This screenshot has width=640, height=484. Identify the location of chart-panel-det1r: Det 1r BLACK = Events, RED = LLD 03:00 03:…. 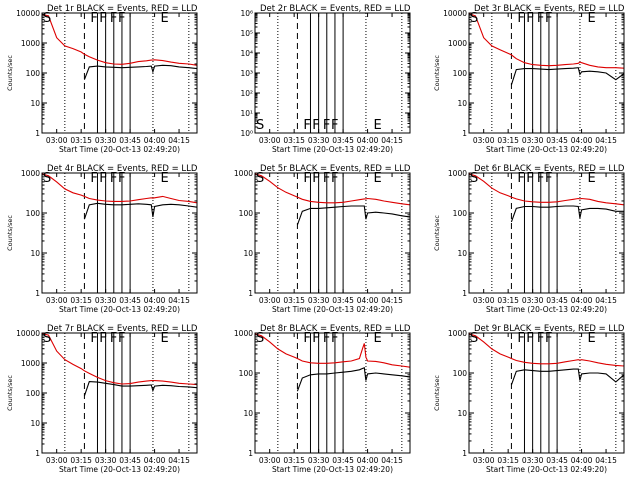
(102, 79).